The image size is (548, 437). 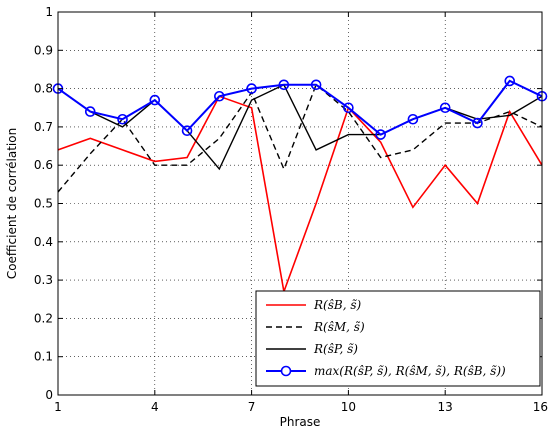 What do you see at coordinates (540, 407) in the screenshot?
I see `x-tick-label: 16` at bounding box center [540, 407].